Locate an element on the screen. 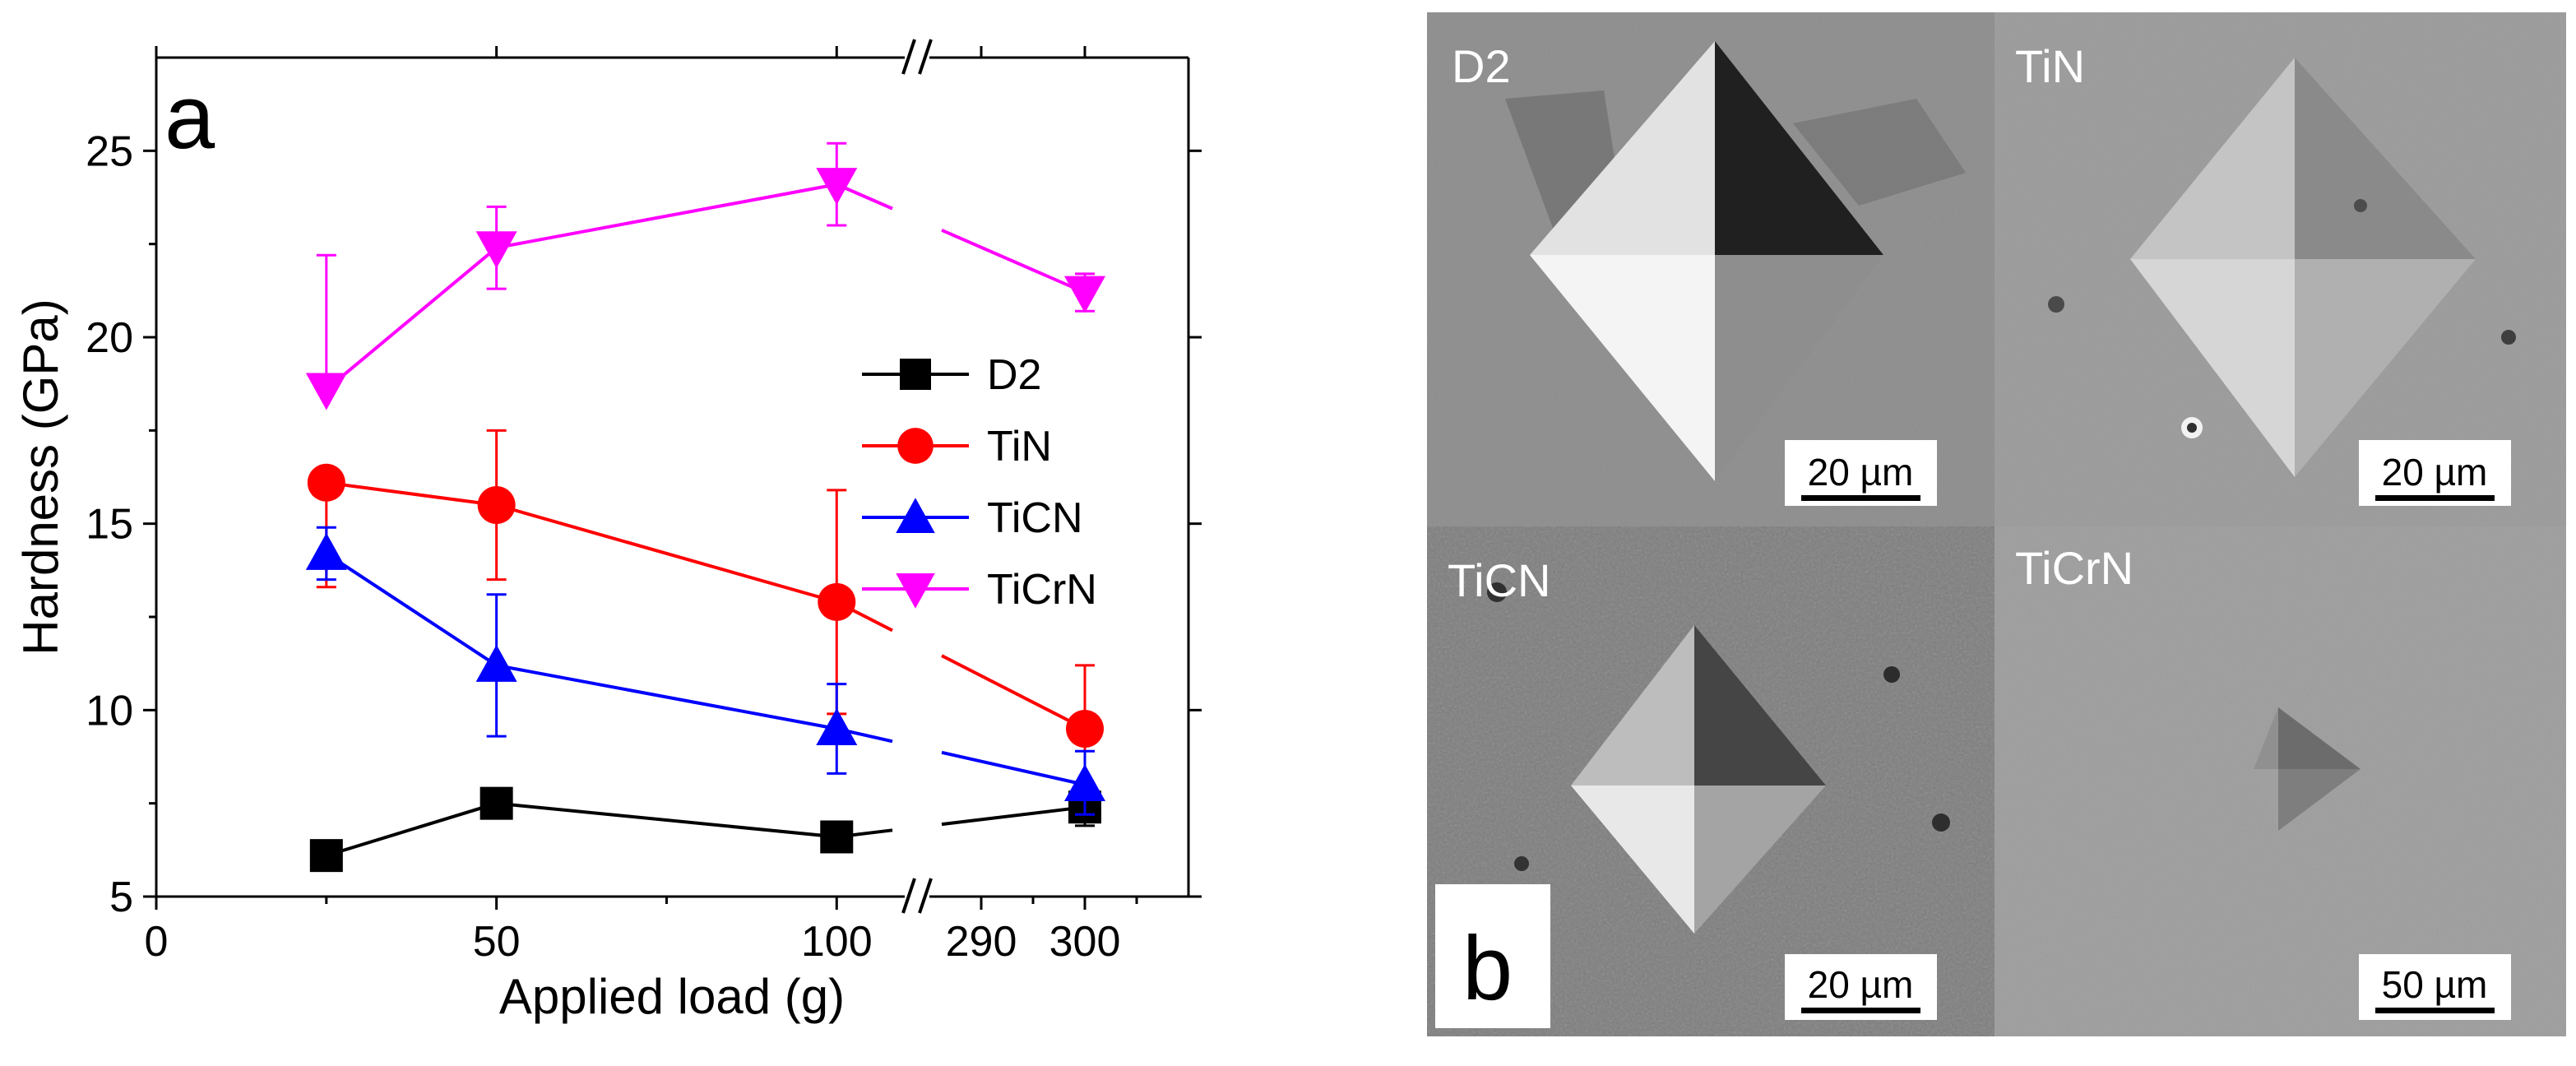 Image resolution: width=2576 pixels, height=1066 pixels. scale-bar-box-tin is located at coordinates (2435, 473).